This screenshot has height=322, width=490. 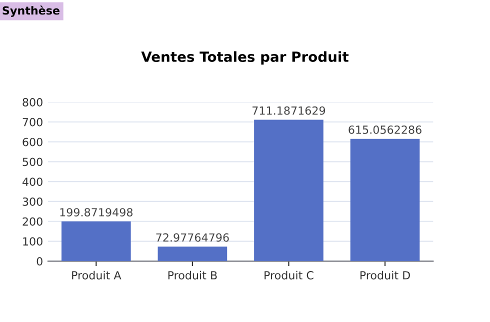 I want to click on x-tick-label: Produit D, so click(x=385, y=275).